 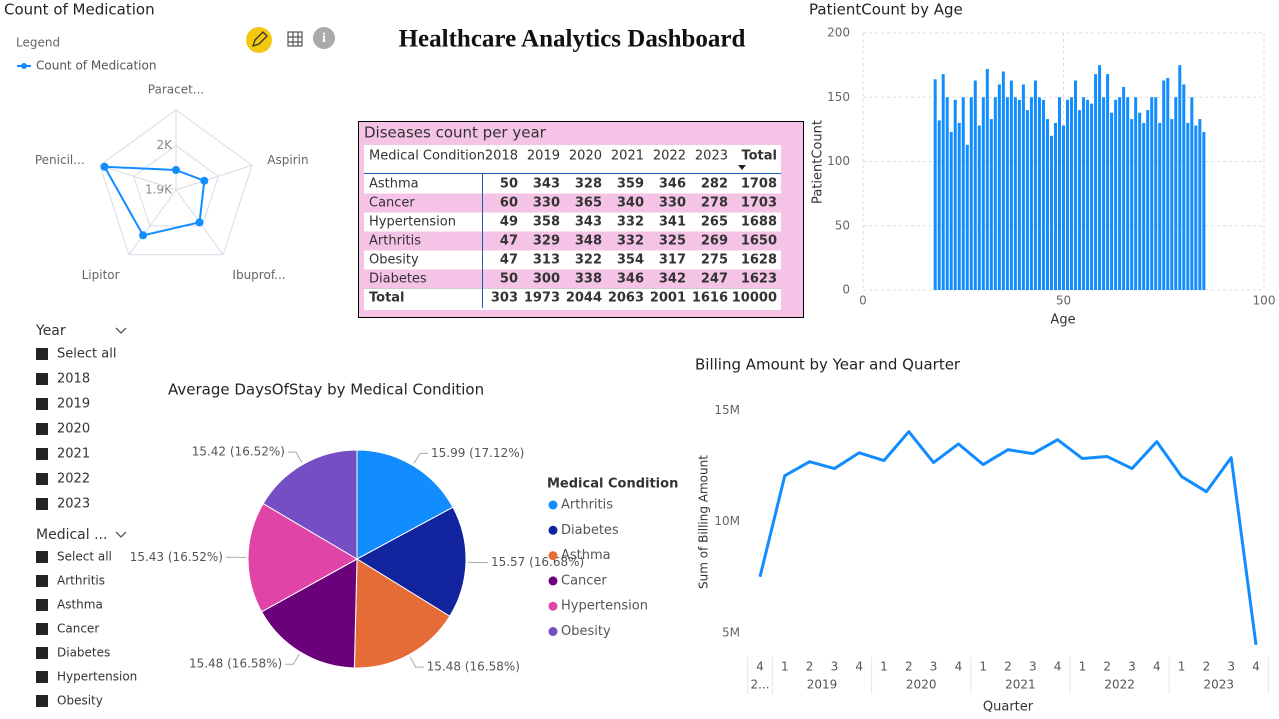 I want to click on table-cell: 269, so click(x=714, y=241).